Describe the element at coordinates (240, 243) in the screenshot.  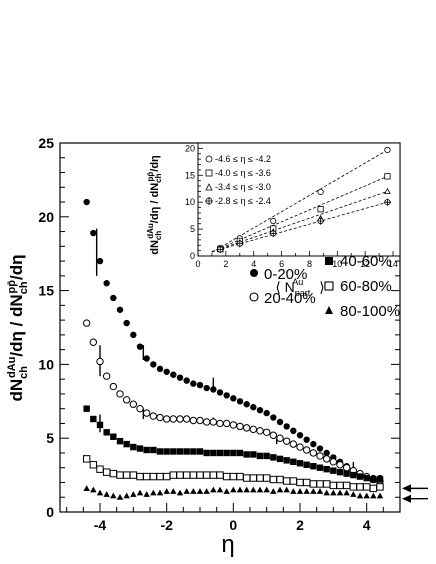
I see `inset-data-point-cross` at that location.